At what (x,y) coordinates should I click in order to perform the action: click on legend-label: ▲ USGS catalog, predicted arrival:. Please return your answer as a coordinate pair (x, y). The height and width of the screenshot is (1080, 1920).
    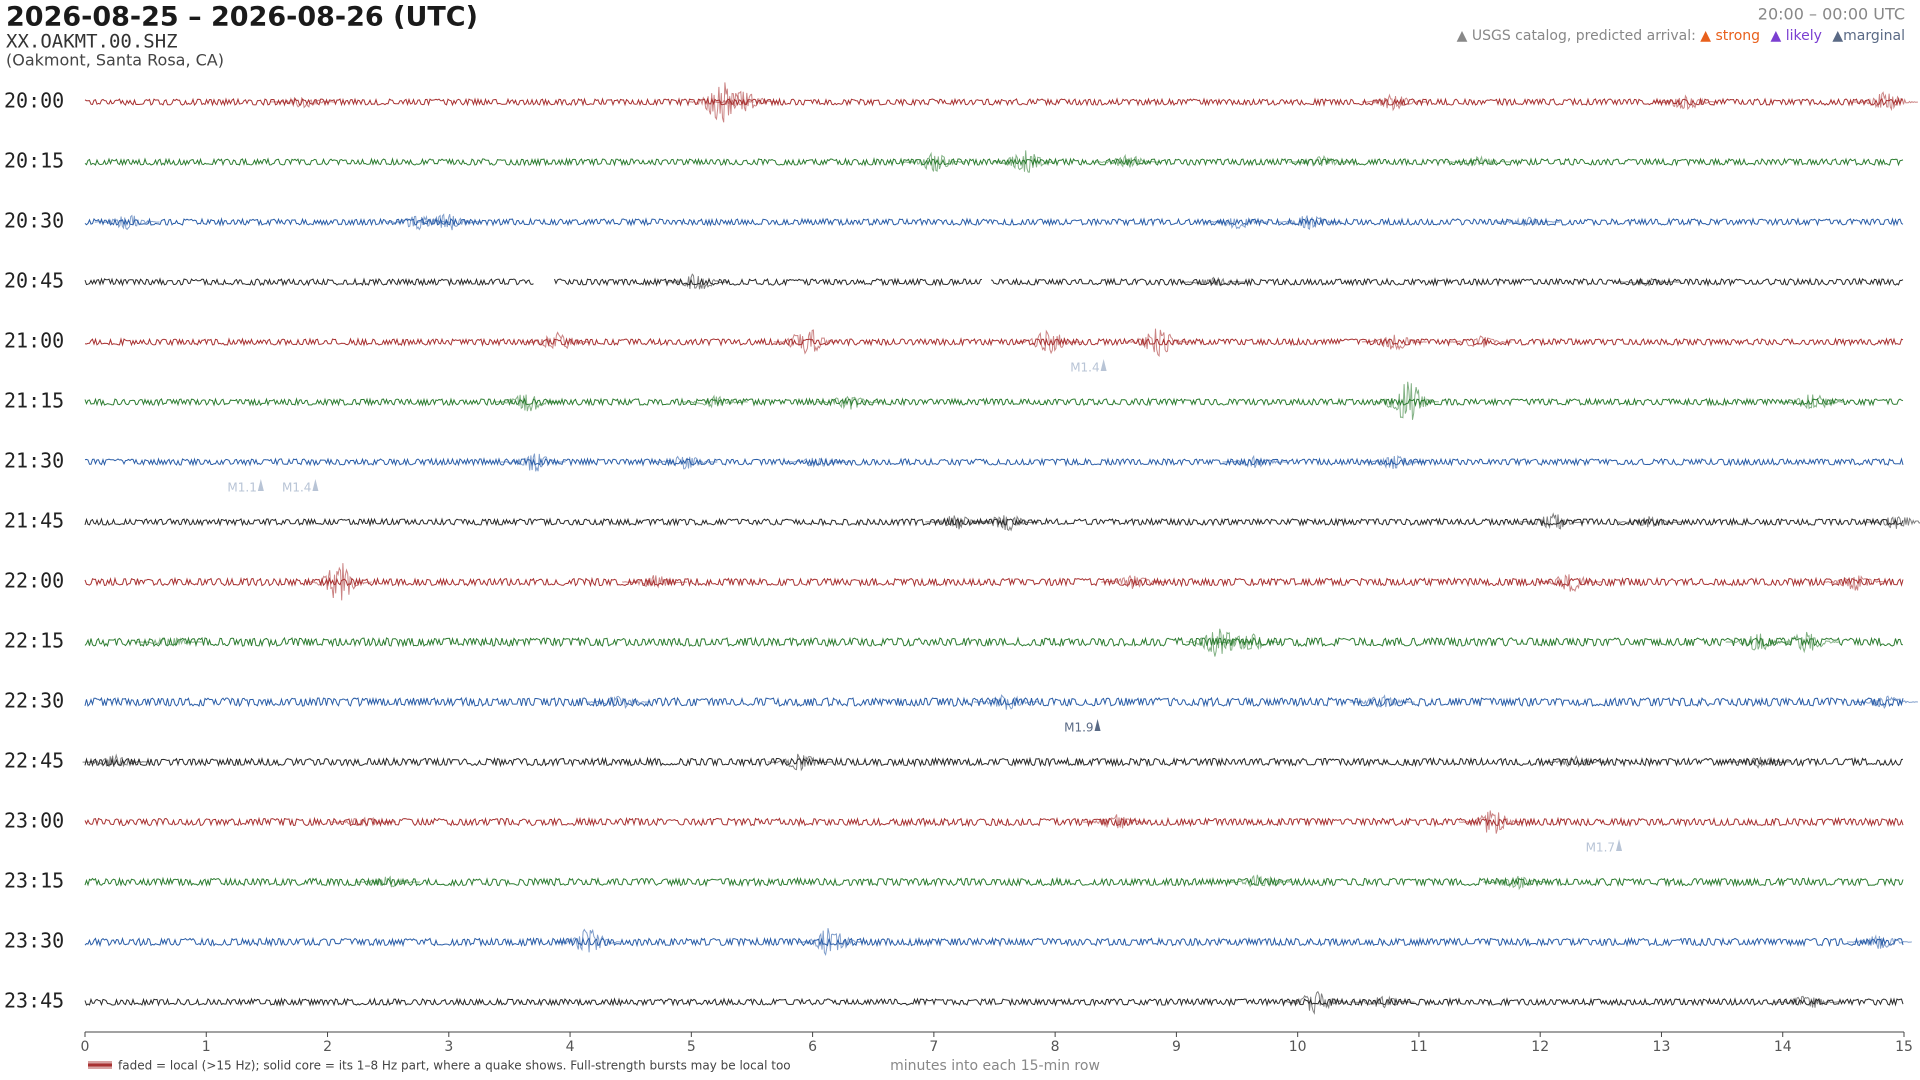
    Looking at the image, I should click on (1576, 36).